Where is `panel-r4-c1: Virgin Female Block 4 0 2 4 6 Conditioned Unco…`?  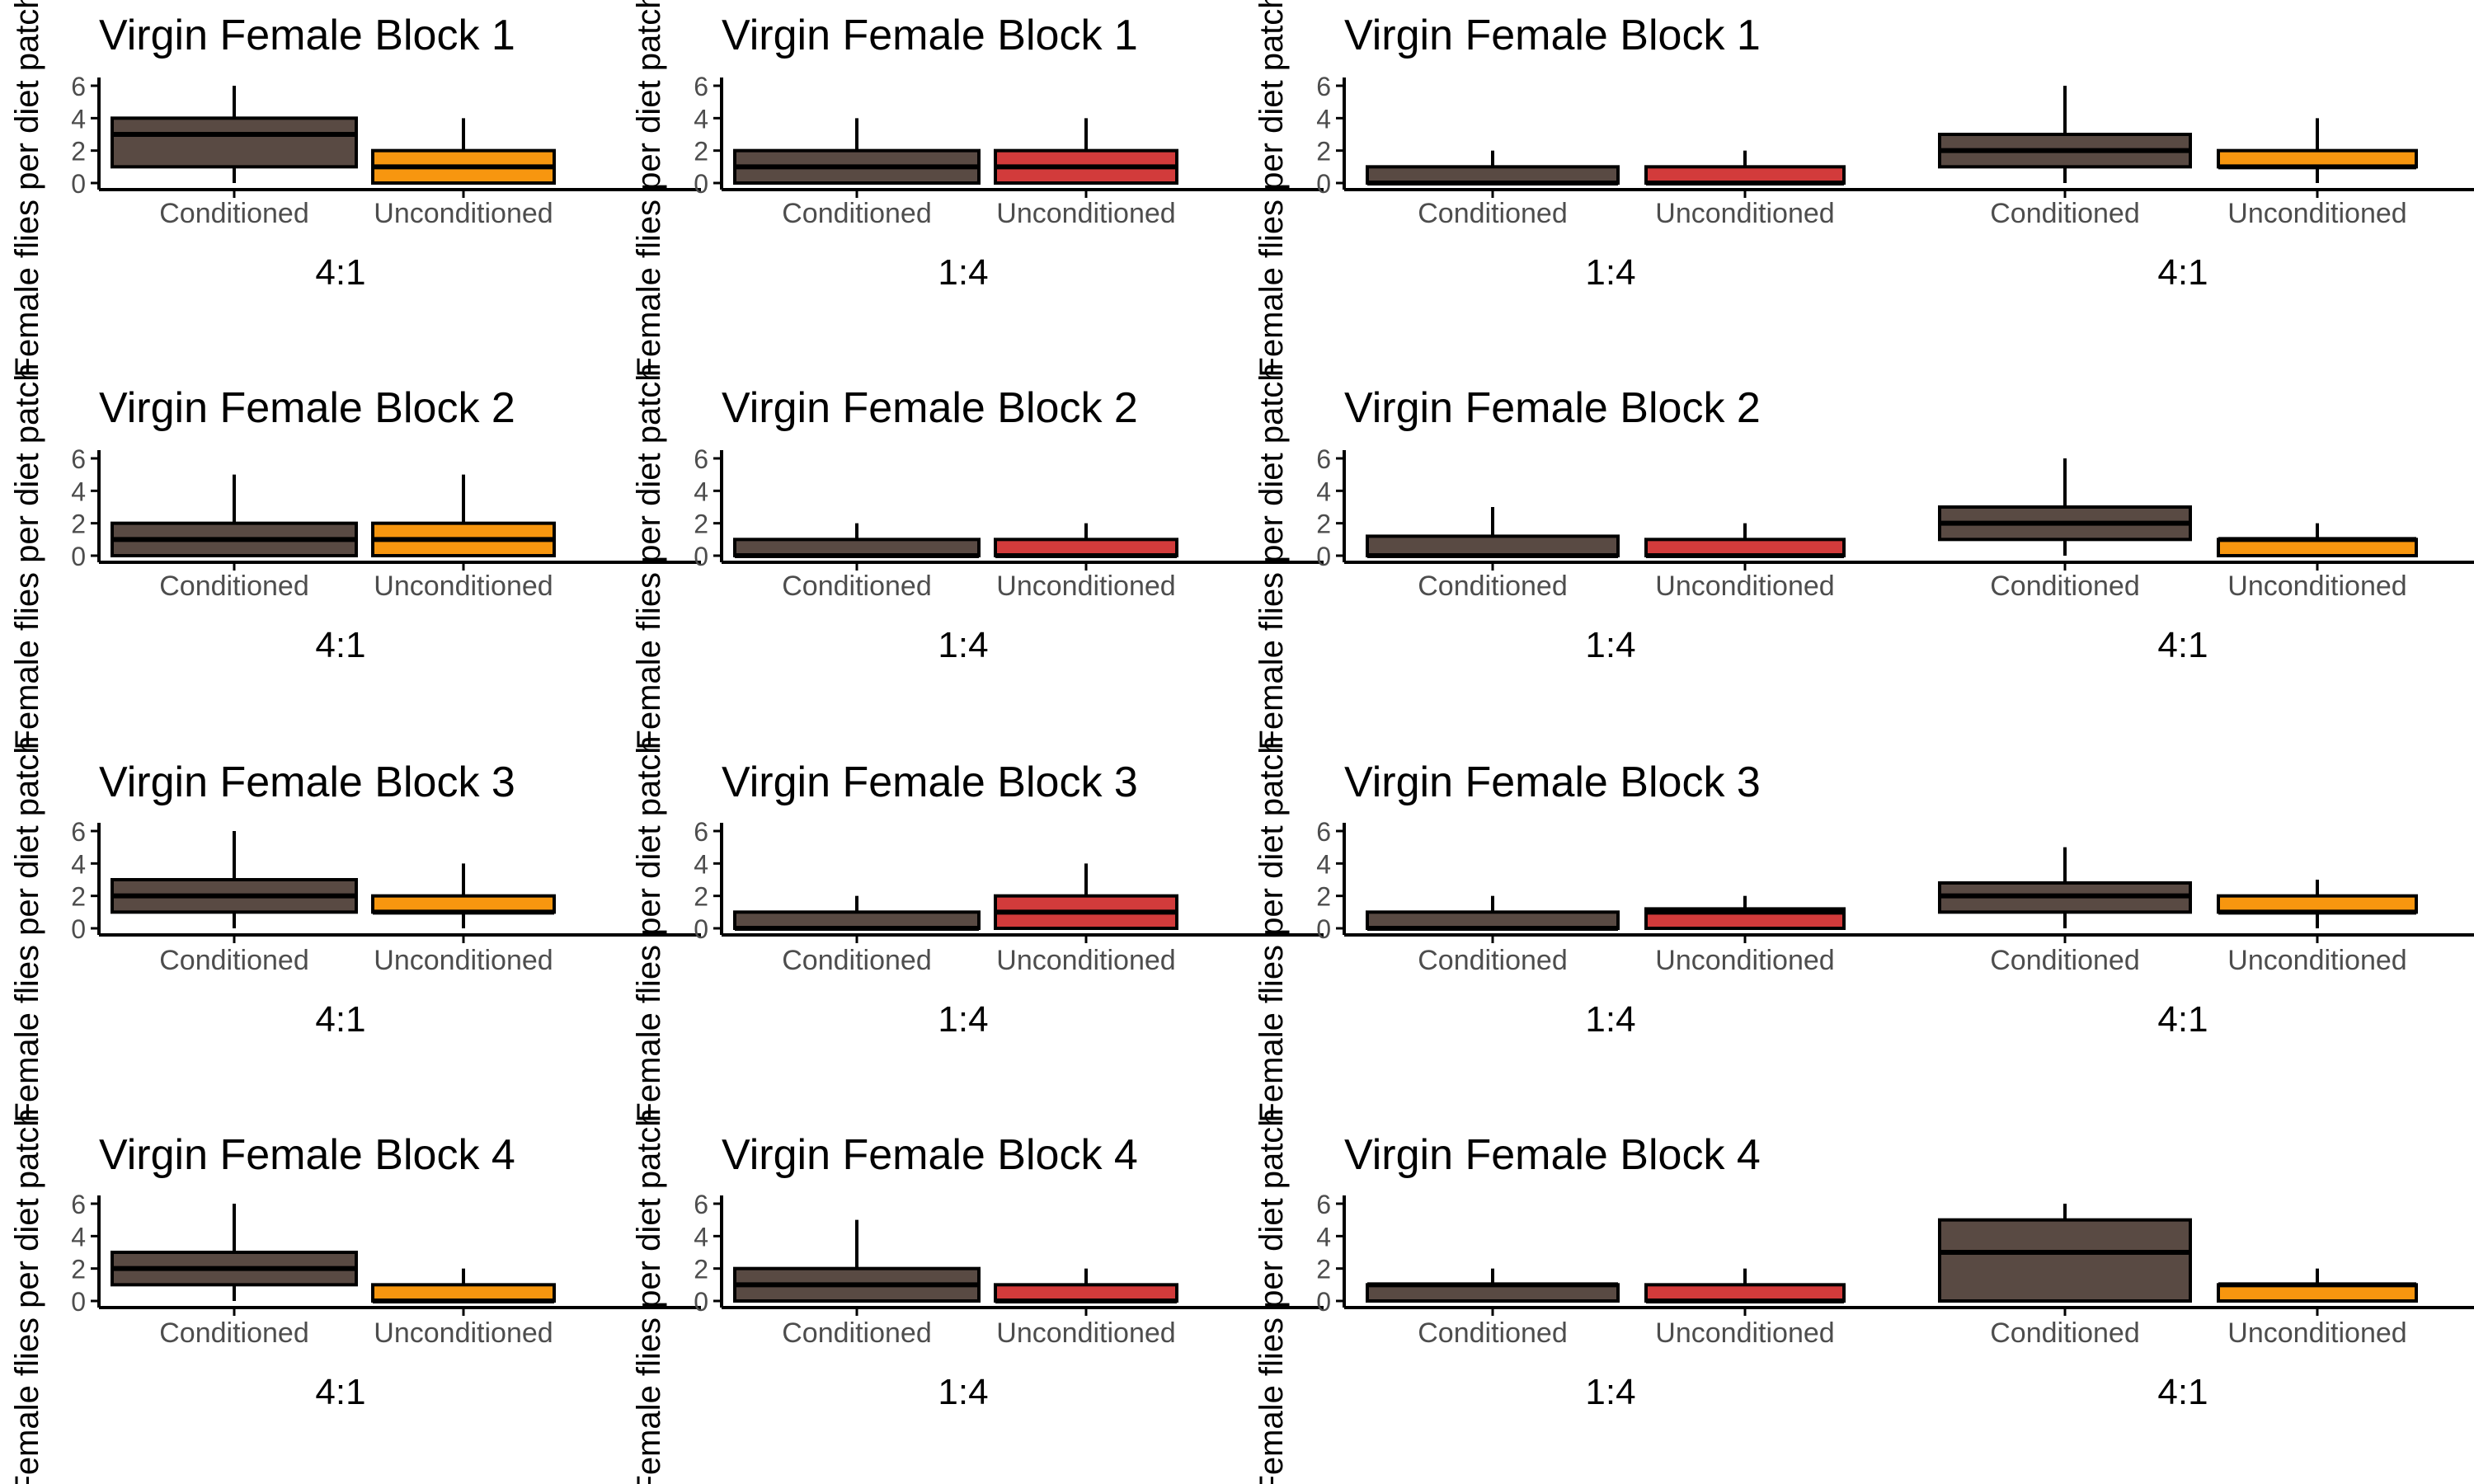 panel-r4-c1: Virgin Female Block 4 0 2 4 6 Conditioned Unco… is located at coordinates (386, 1271).